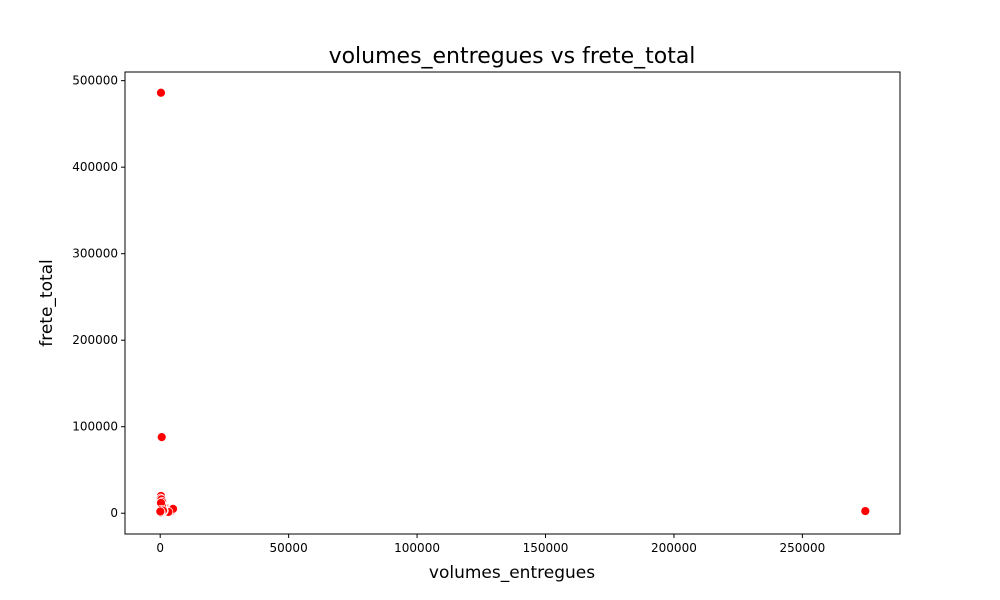 Image resolution: width=1000 pixels, height=600 pixels. I want to click on x-tick-label: 100000, so click(417, 548).